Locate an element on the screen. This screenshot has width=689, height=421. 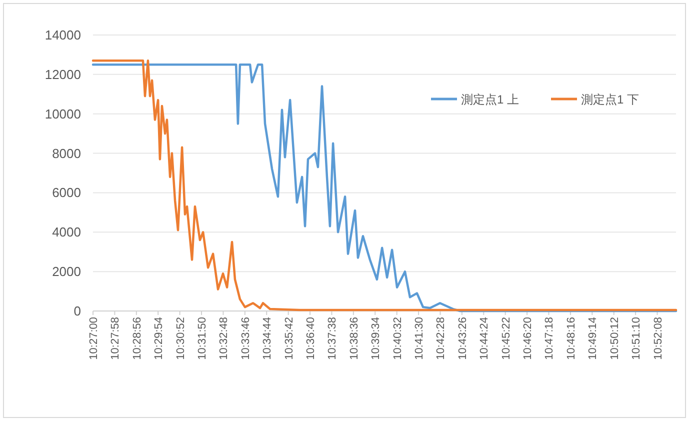
x-tick-label: 10:35:42 is located at coordinates (289, 338).